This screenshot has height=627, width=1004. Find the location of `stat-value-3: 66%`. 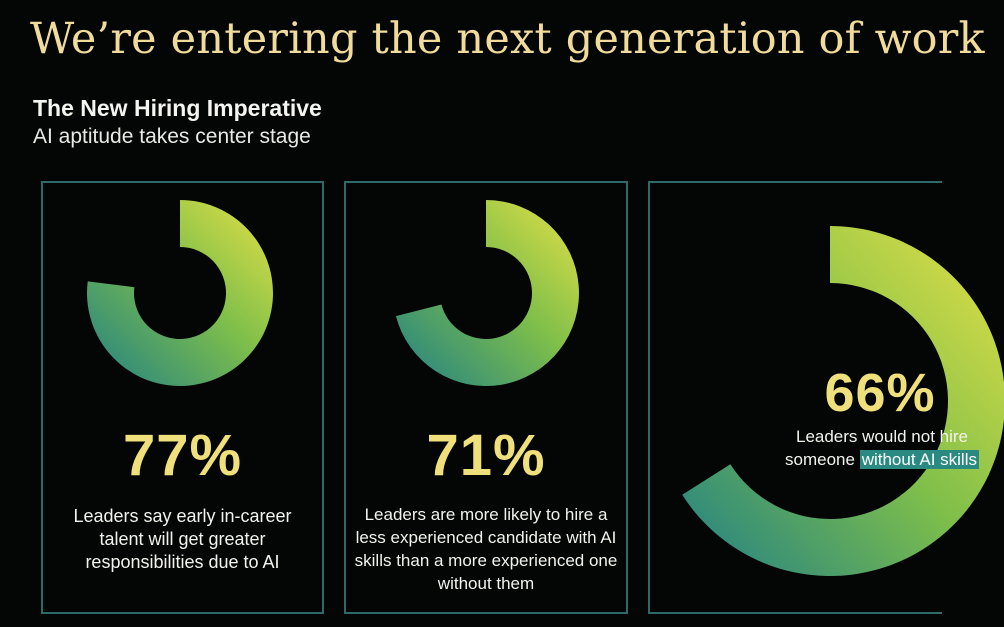

stat-value-3: 66% is located at coordinates (880, 393).